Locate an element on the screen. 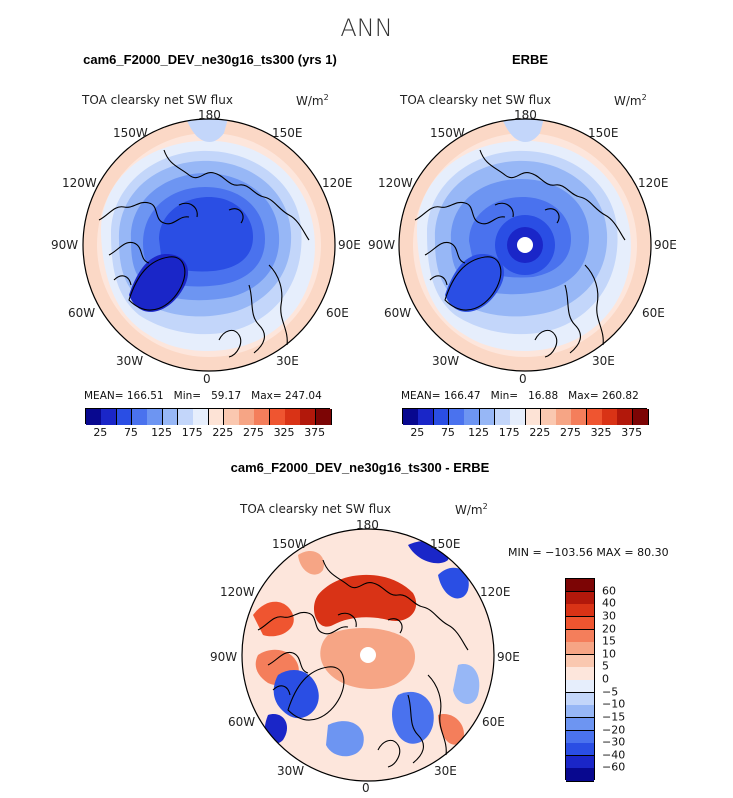 This screenshot has width=733, height=798. diff-field-blue-atlantic is located at coordinates (345, 739).